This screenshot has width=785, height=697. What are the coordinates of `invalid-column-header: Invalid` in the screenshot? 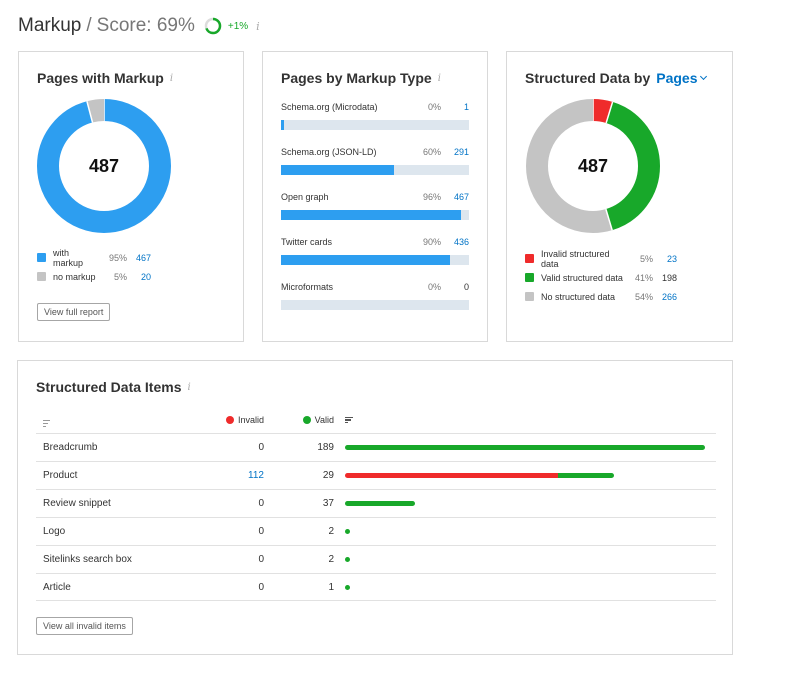 It's located at (228, 420).